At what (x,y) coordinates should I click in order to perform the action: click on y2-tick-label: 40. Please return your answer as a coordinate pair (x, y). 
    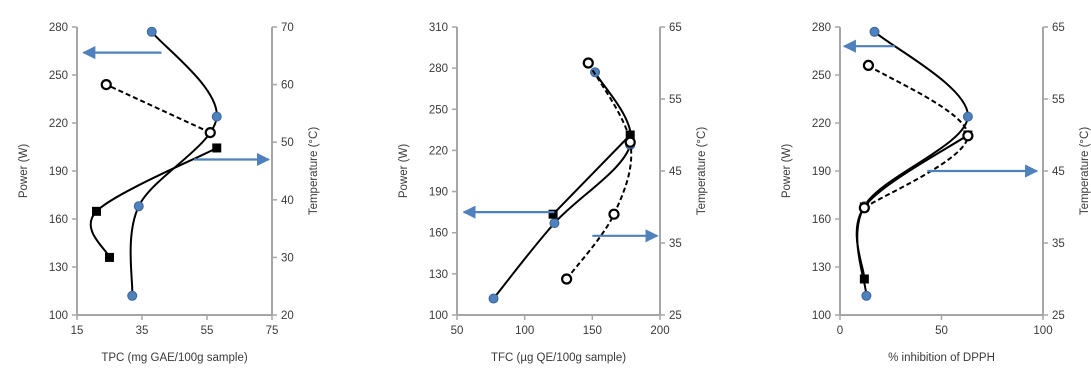
    Looking at the image, I should click on (287, 201).